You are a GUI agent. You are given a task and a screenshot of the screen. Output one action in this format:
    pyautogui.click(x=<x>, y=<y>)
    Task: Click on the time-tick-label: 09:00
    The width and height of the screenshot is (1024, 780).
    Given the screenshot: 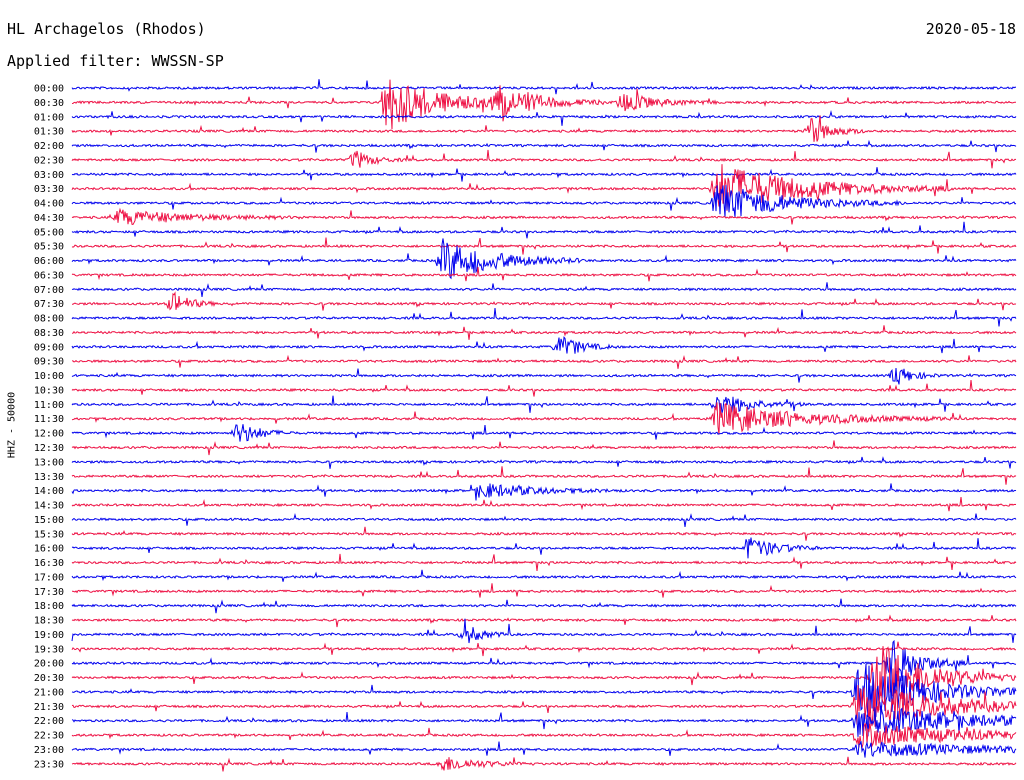 What is the action you would take?
    pyautogui.click(x=49, y=347)
    